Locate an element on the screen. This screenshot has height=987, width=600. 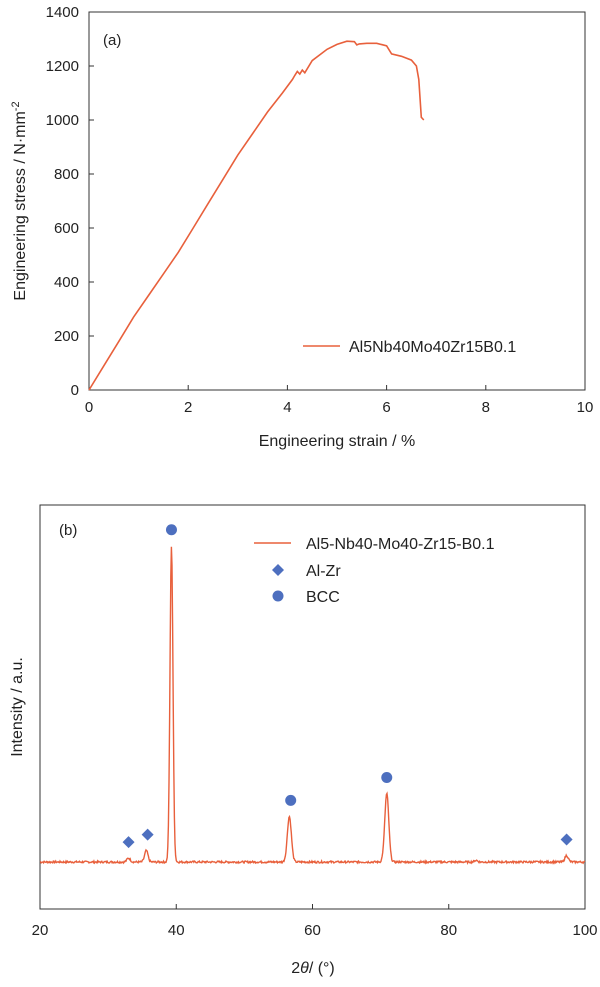
x-axis-title-b-suffix: / (°) is located at coordinates (322, 968).